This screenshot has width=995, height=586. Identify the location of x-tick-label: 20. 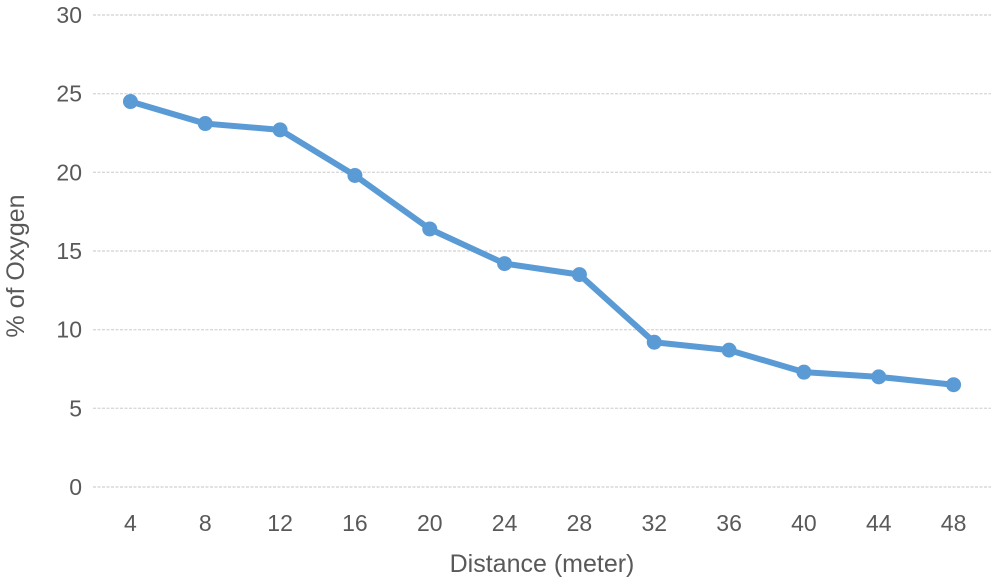
(430, 523).